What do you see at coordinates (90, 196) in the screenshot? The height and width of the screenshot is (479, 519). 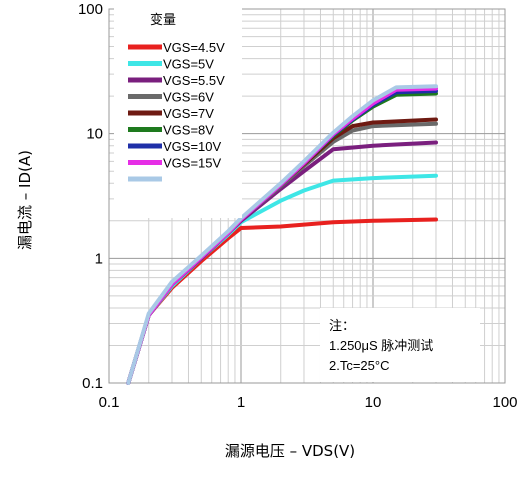 I see `y-axis-ticks: 0.1 1 10 100` at bounding box center [90, 196].